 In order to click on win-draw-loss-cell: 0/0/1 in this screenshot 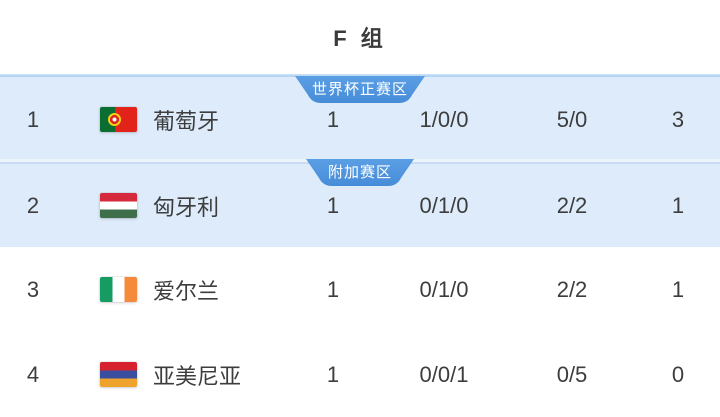, I will do `click(444, 374)`.